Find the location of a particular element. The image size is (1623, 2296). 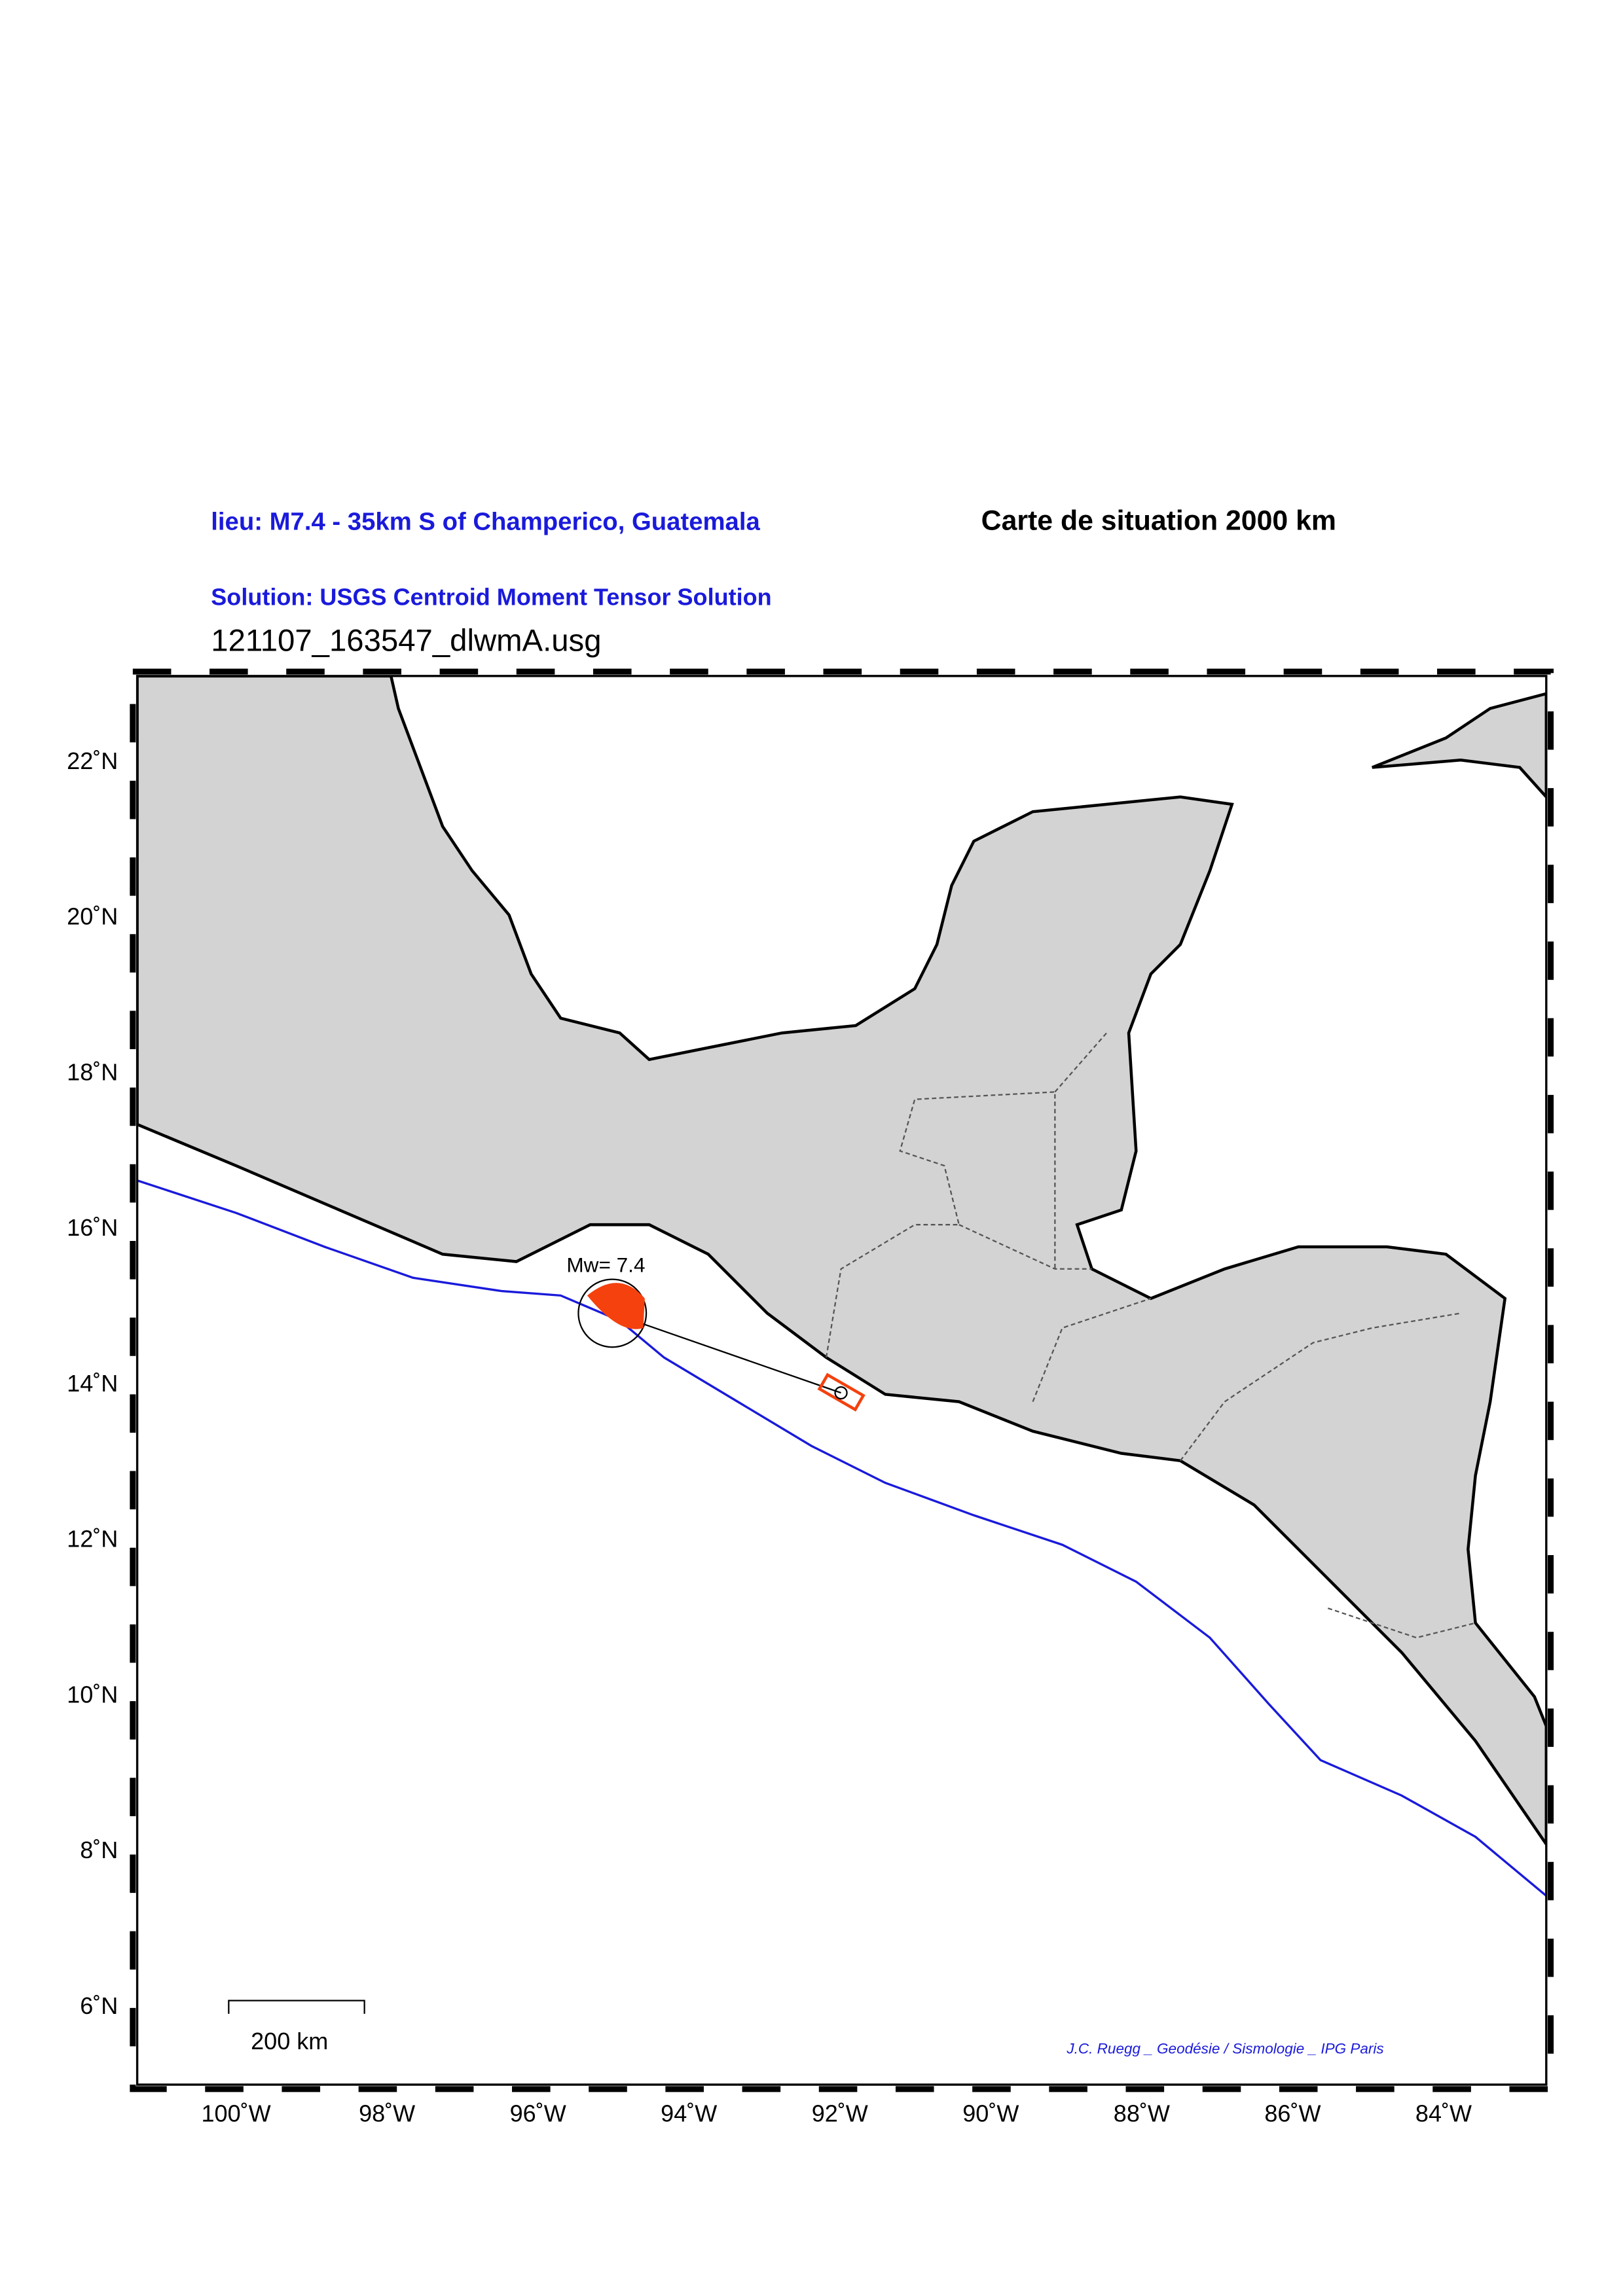

map-title: Carte de situation 2000 km is located at coordinates (1158, 521).